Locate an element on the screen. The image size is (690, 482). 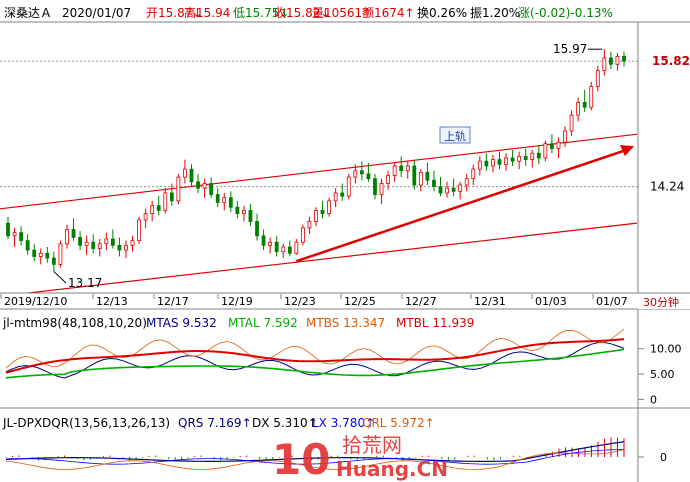
quote-item-4: 量10561↑ is located at coordinates (342, 13).